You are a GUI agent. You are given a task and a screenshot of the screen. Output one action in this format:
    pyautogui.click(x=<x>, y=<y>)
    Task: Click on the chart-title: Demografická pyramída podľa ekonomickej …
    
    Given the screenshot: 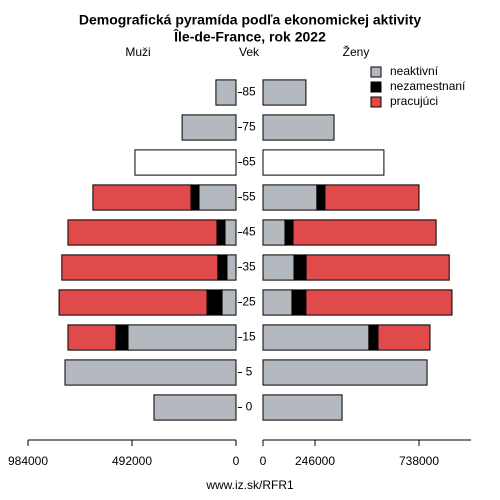 What is the action you would take?
    pyautogui.click(x=250, y=20)
    